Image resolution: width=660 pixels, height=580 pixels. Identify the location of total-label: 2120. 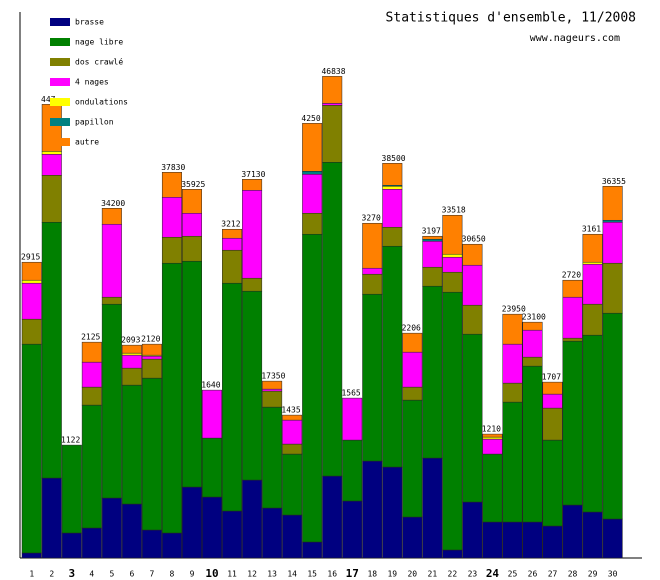
(150, 339).